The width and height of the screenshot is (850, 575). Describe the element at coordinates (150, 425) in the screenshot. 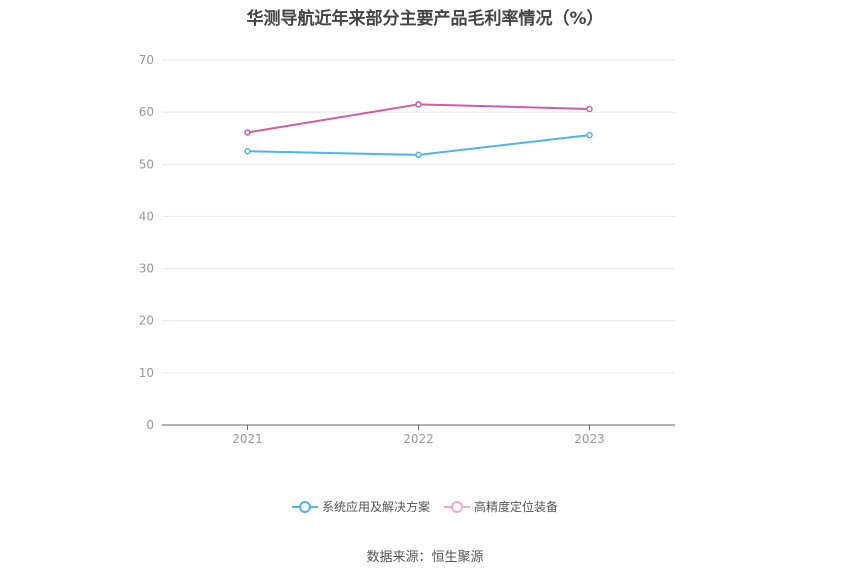

I see `y-tick-label: 0` at that location.